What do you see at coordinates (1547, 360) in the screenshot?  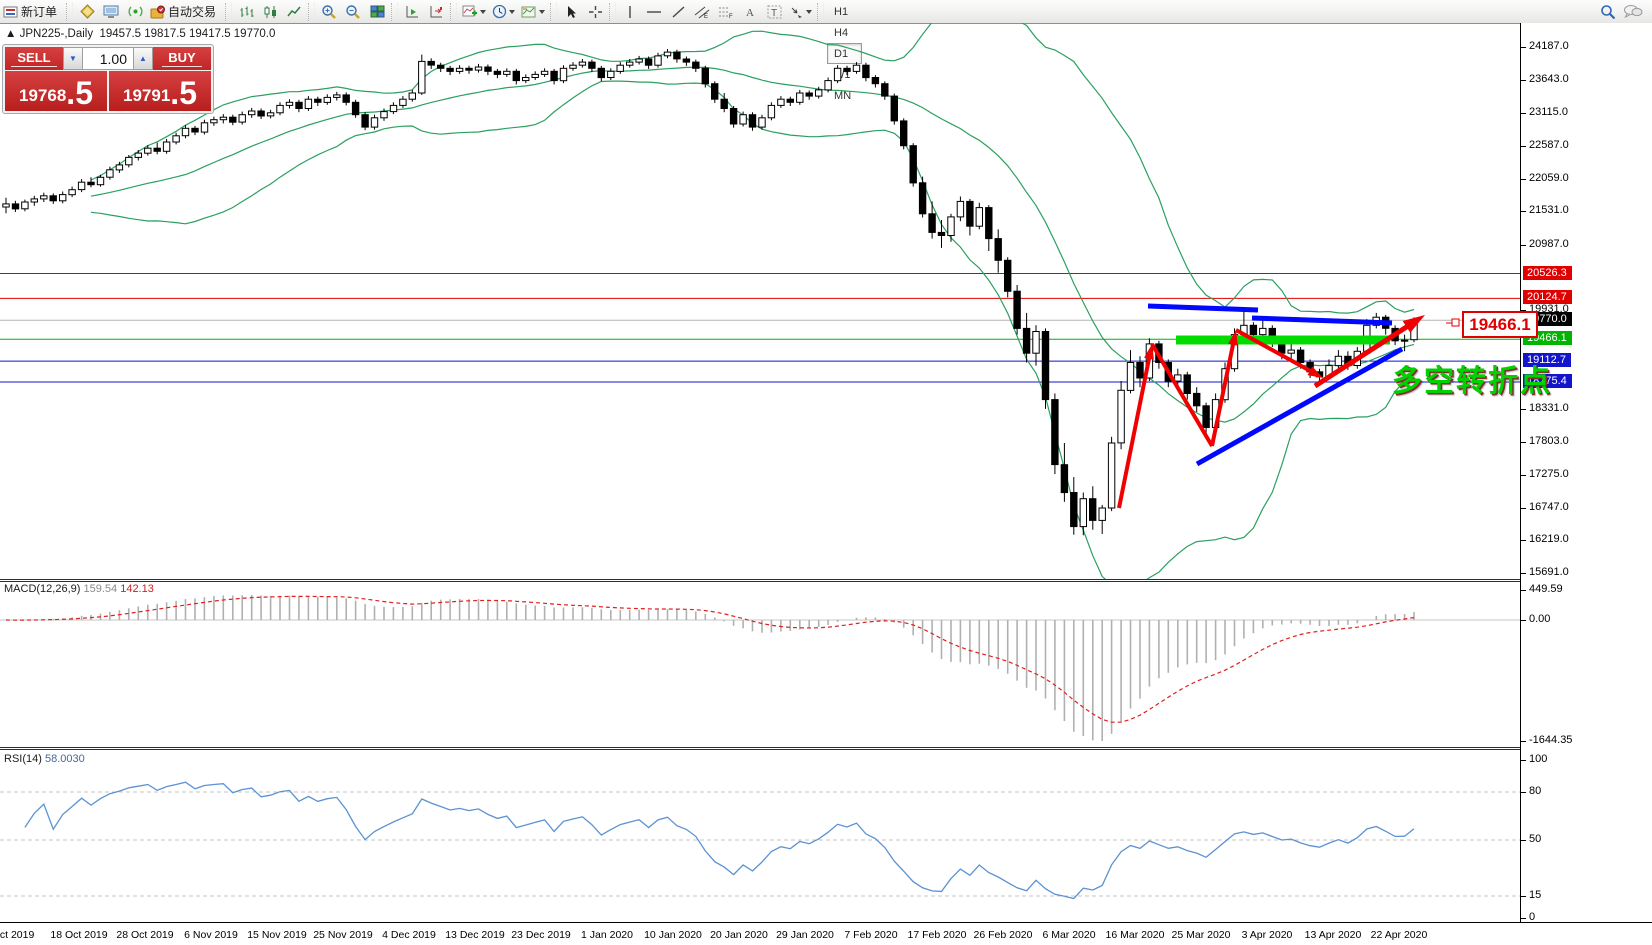 I see `price-badge: 19112.7` at bounding box center [1547, 360].